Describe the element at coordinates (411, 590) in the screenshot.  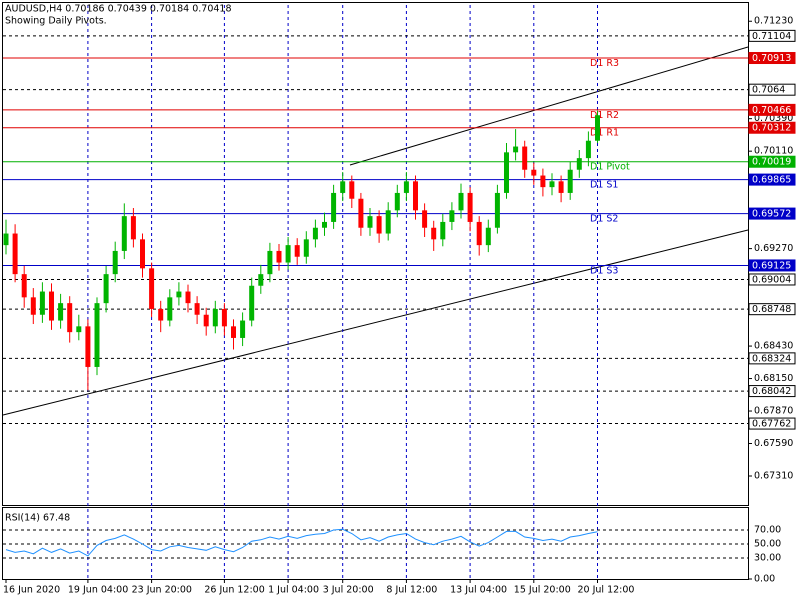
I see `x-tick-label: 8 Jul 12:00` at that location.